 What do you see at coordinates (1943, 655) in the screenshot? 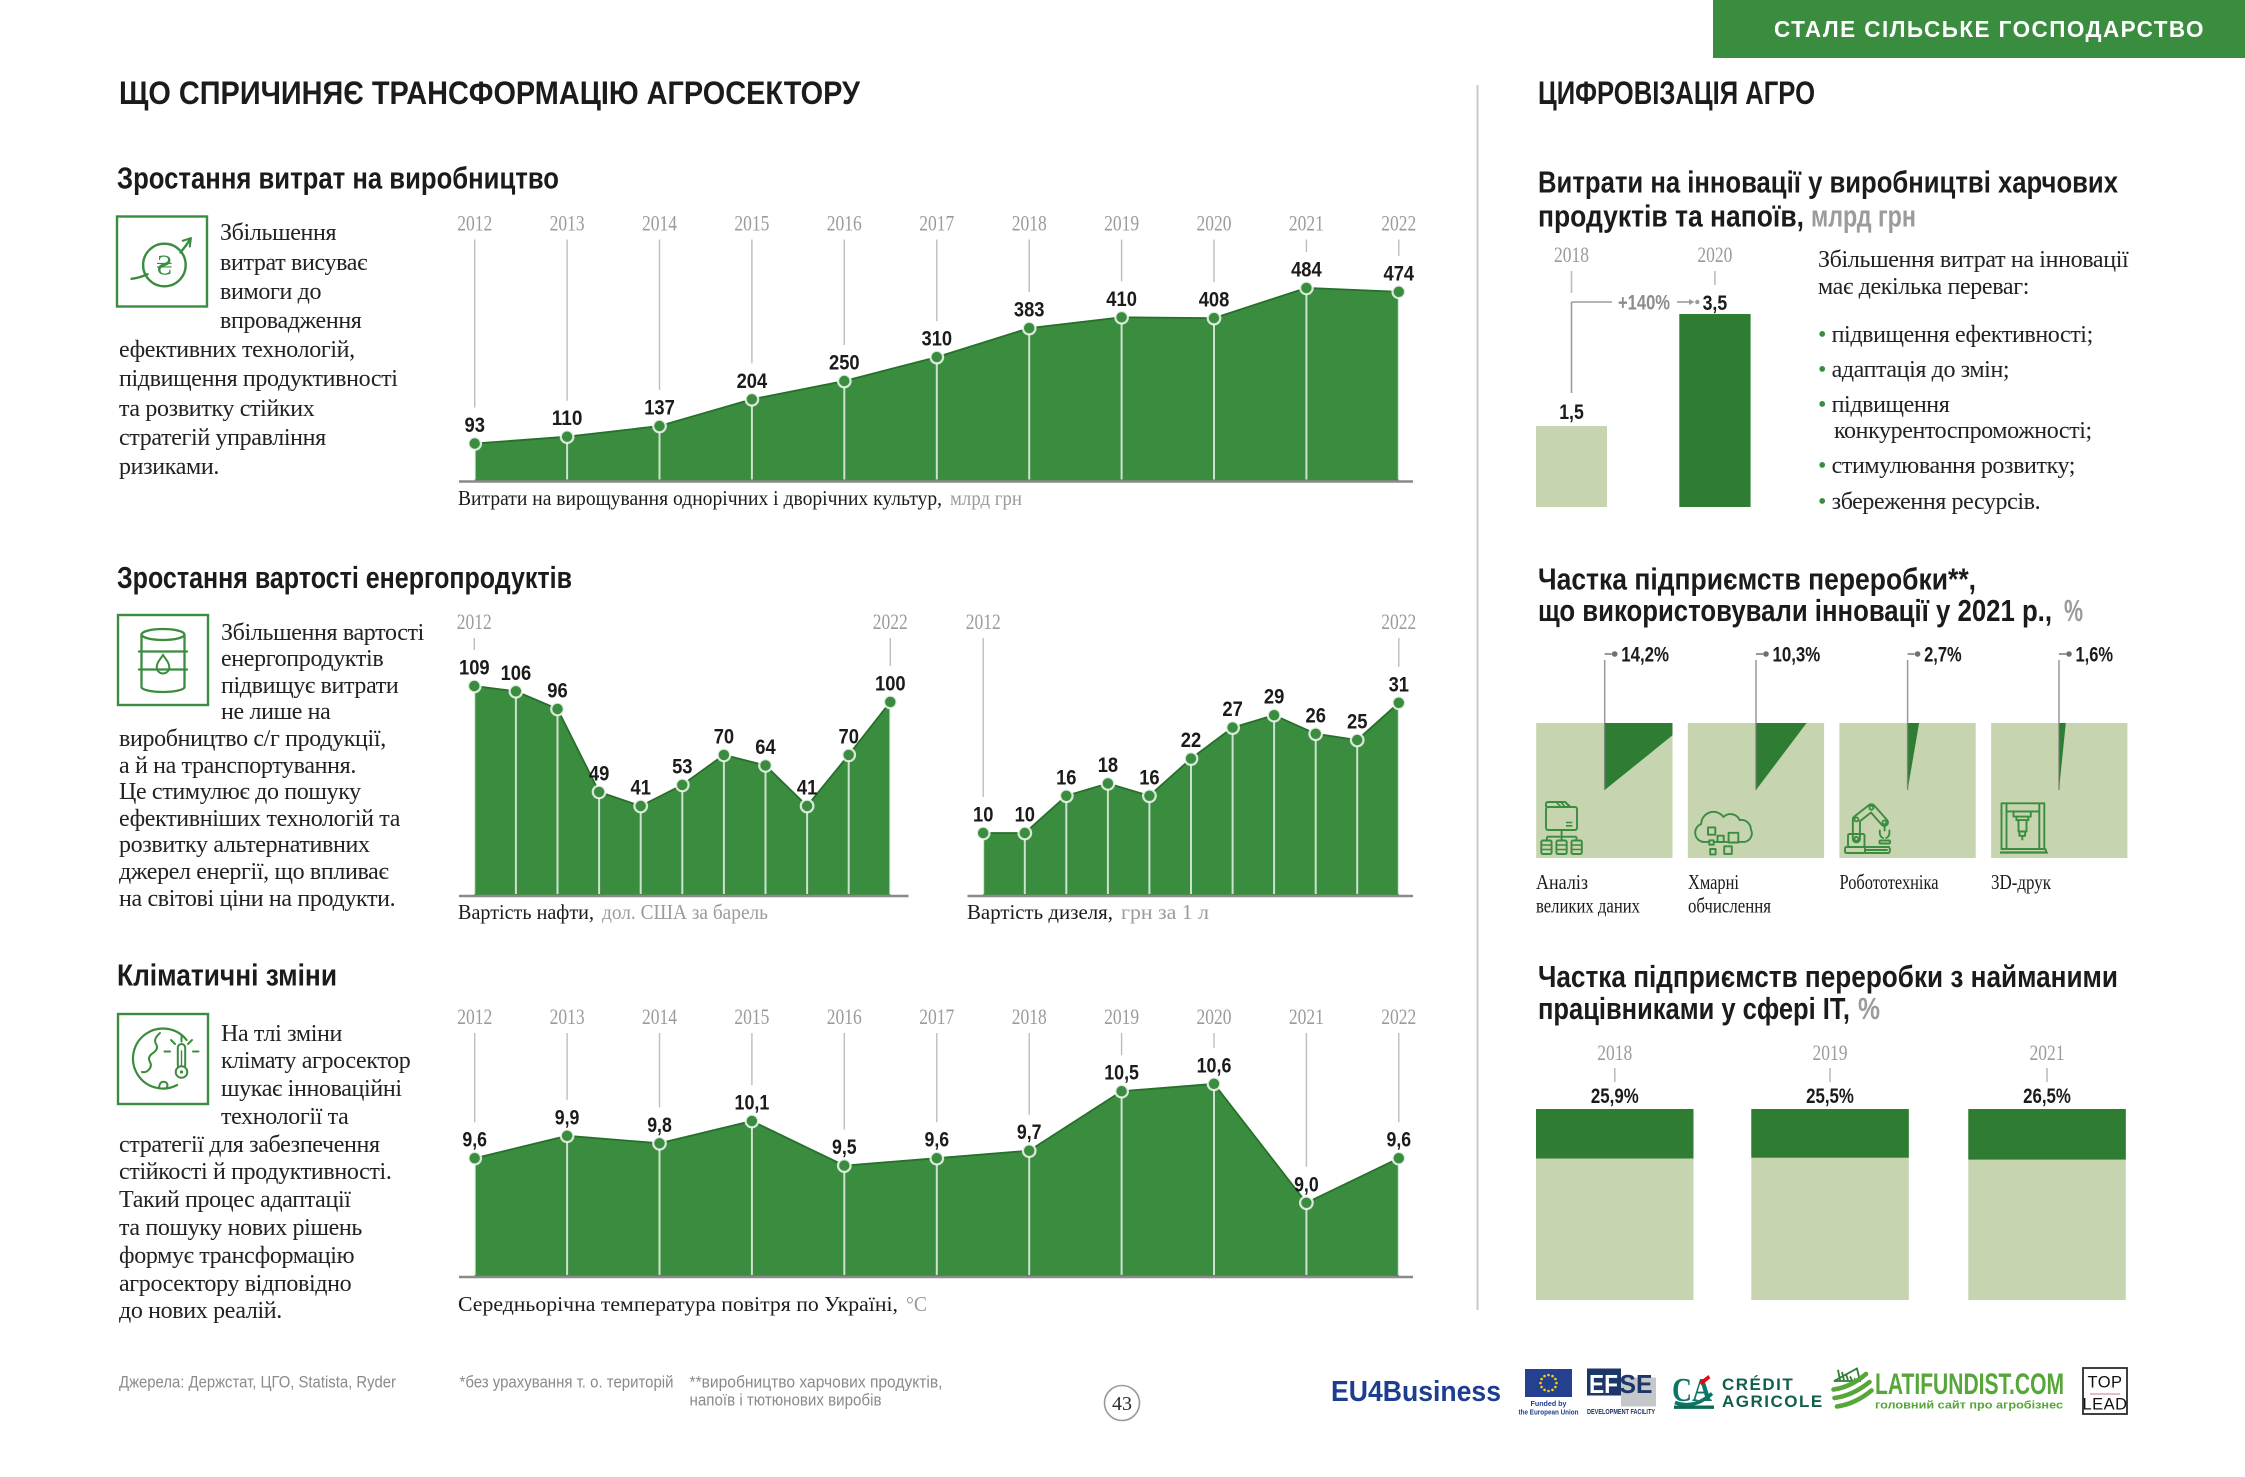
I see `svg-text: 2,7%` at bounding box center [1943, 655].